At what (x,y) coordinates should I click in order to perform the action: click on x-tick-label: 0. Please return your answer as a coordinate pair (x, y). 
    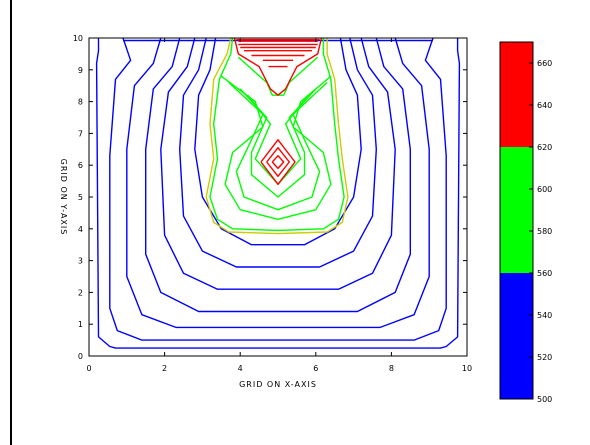
    Looking at the image, I should click on (88, 368).